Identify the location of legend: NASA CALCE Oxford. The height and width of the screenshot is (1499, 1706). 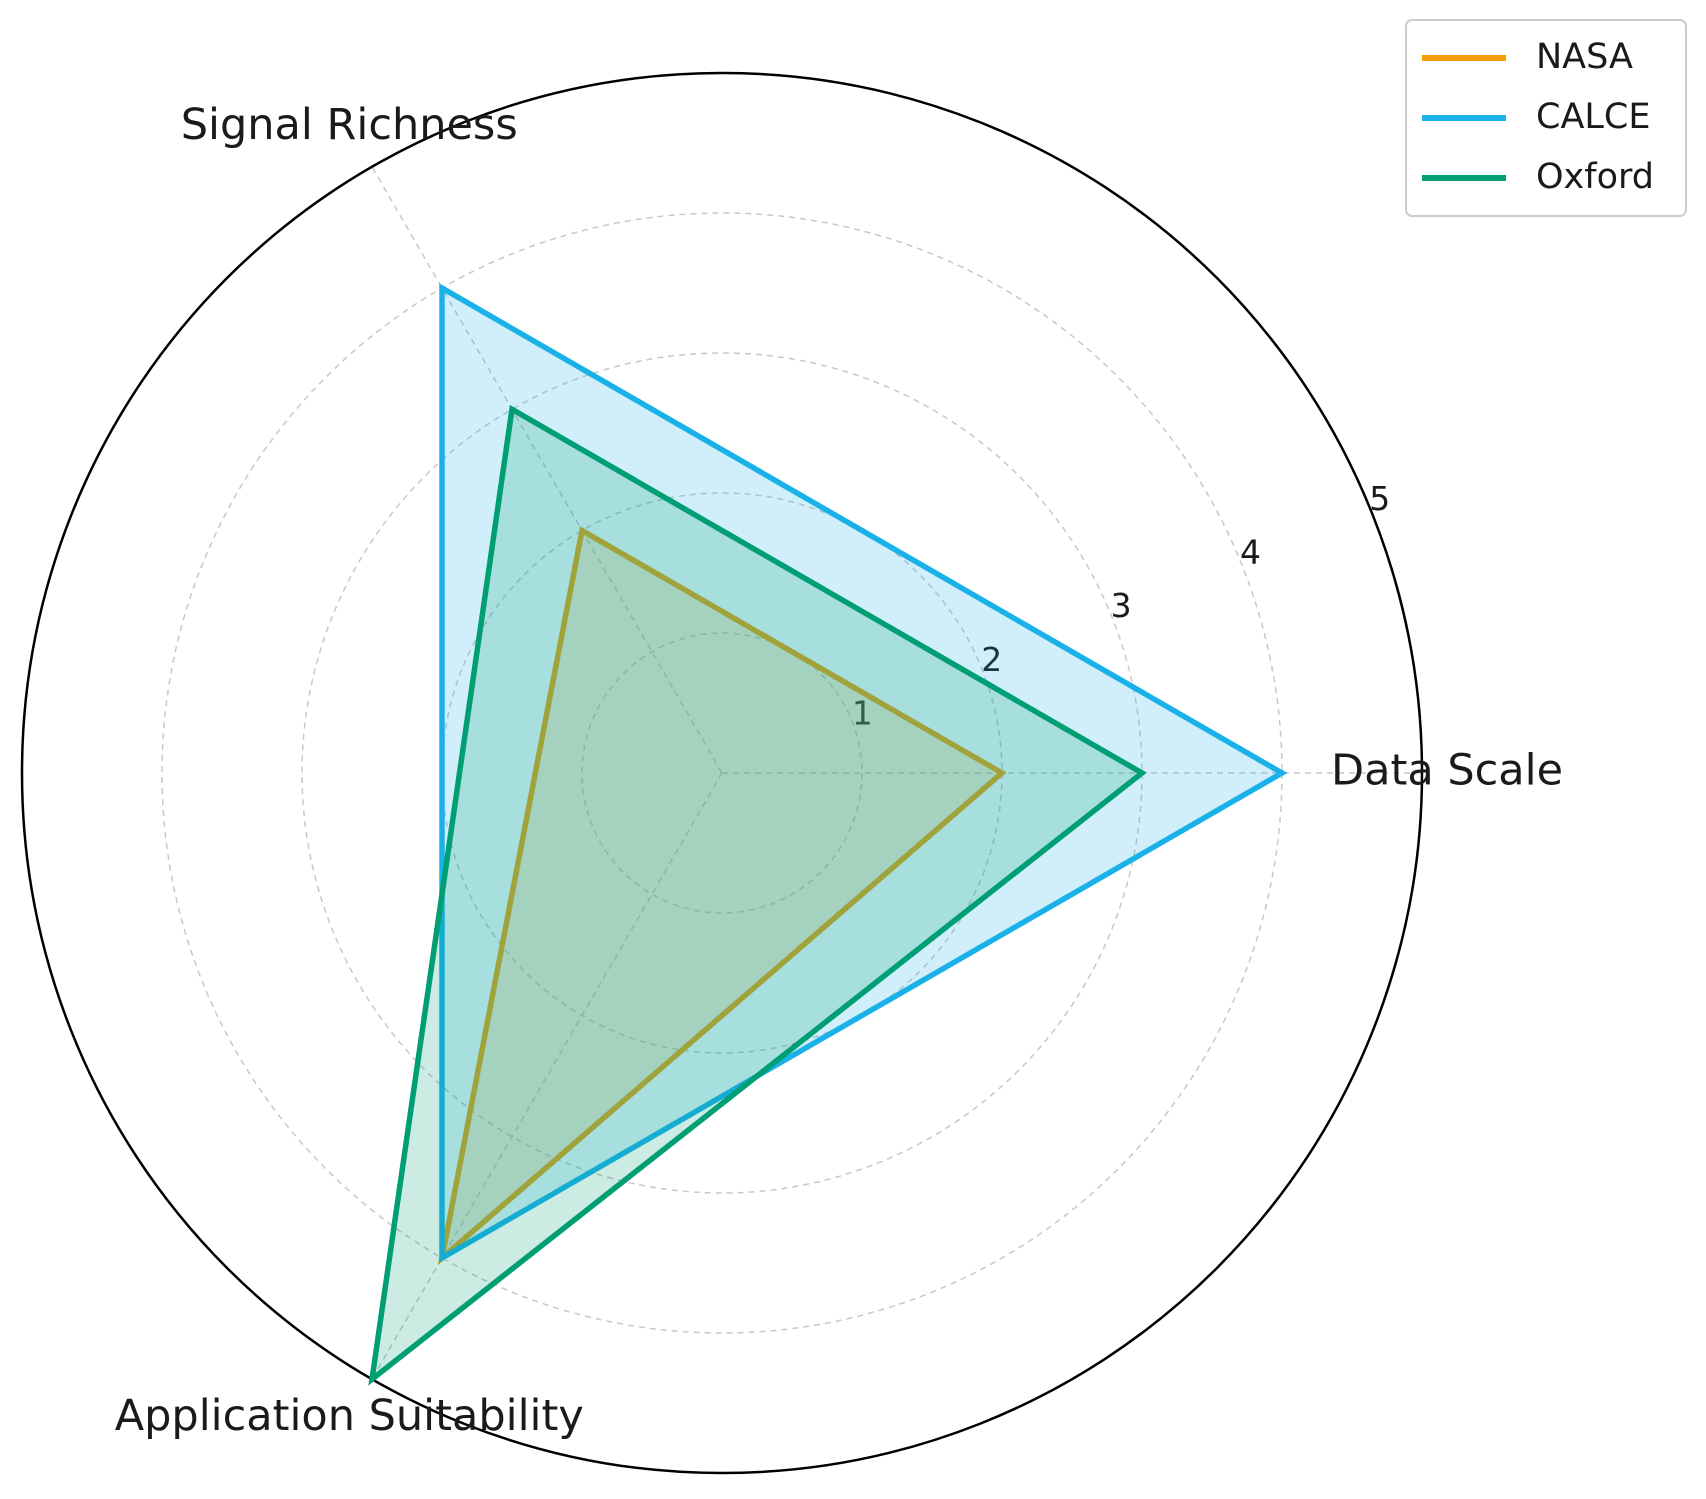
(1546, 118).